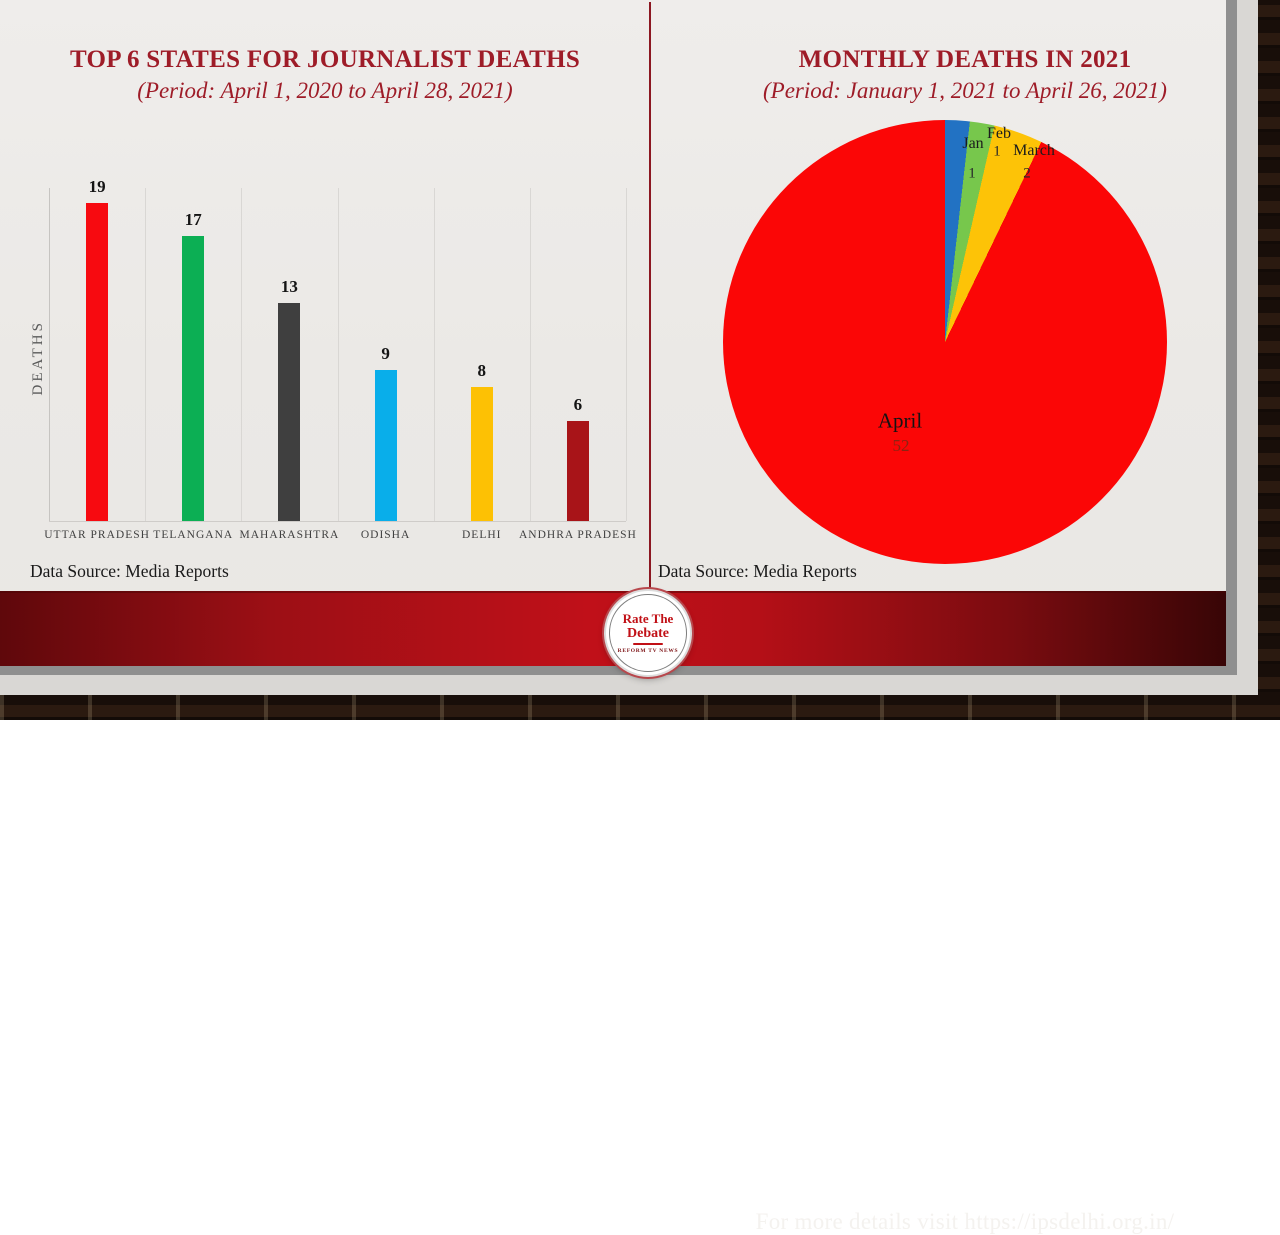 The height and width of the screenshot is (1235, 1280). What do you see at coordinates (193, 535) in the screenshot?
I see `bar-category-label: TELANGANA` at bounding box center [193, 535].